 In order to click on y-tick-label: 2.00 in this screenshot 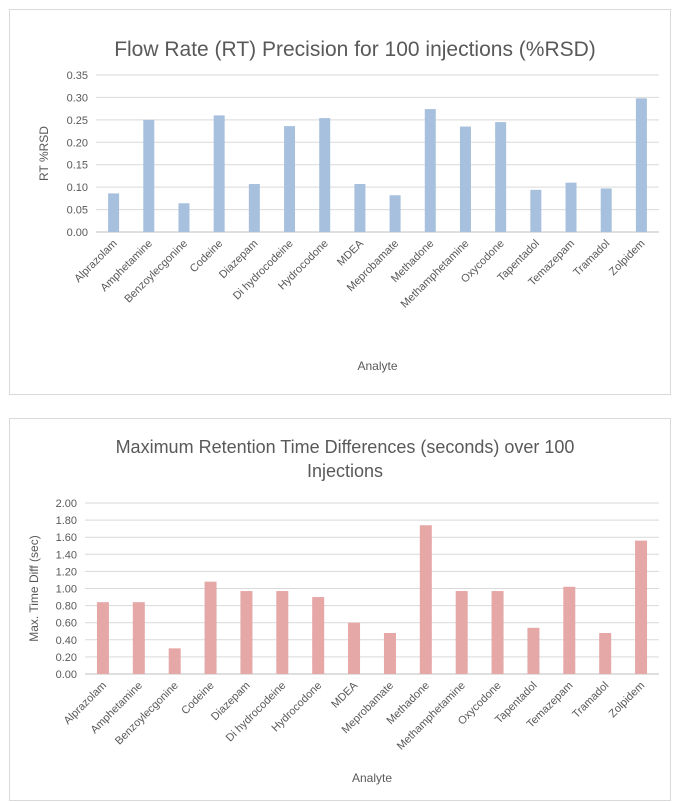, I will do `click(66, 504)`.